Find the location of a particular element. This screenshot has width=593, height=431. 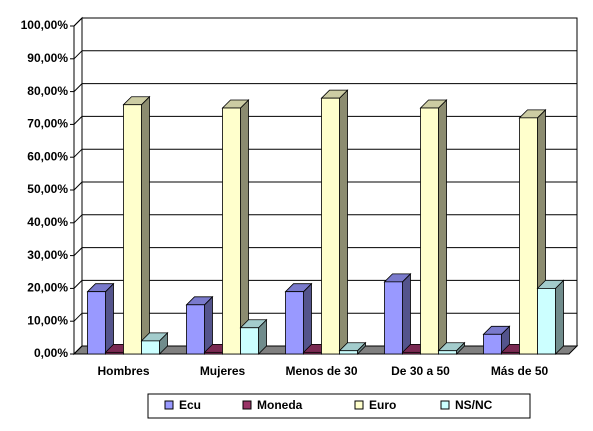

x-tick-label: Más de 50 is located at coordinates (520, 371).